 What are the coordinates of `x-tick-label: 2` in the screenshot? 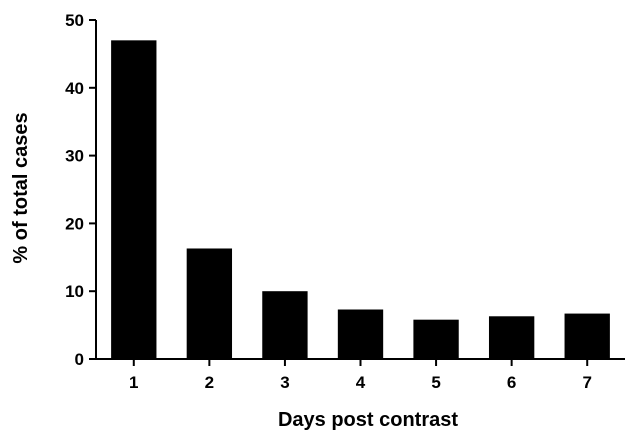 It's located at (209, 382).